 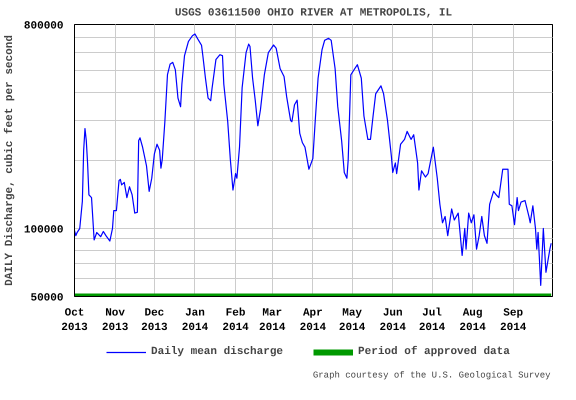 I want to click on x-tick-label: Apr 2014, so click(x=313, y=321).